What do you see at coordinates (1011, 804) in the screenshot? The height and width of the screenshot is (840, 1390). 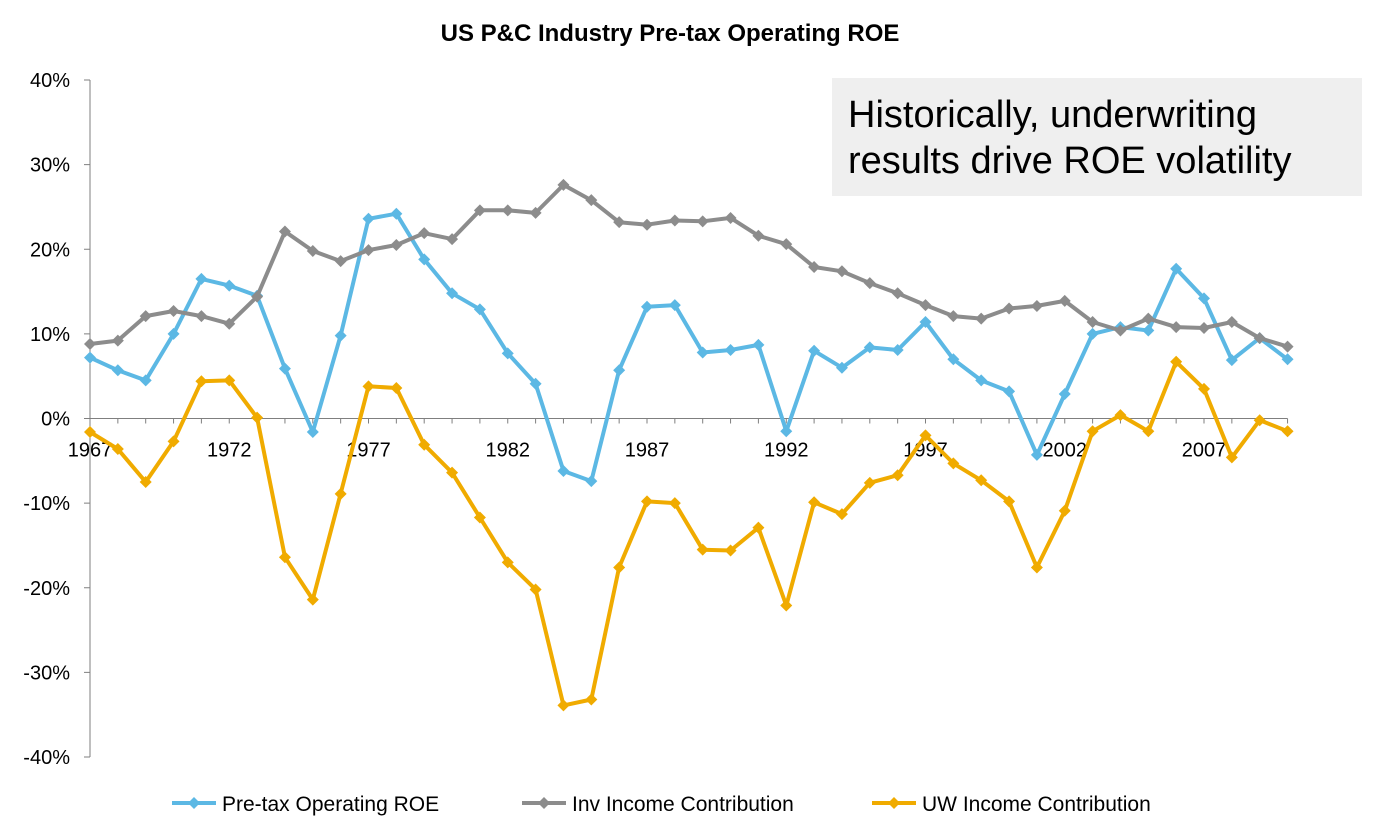 I see `legend-item: UW Income Contribution` at bounding box center [1011, 804].